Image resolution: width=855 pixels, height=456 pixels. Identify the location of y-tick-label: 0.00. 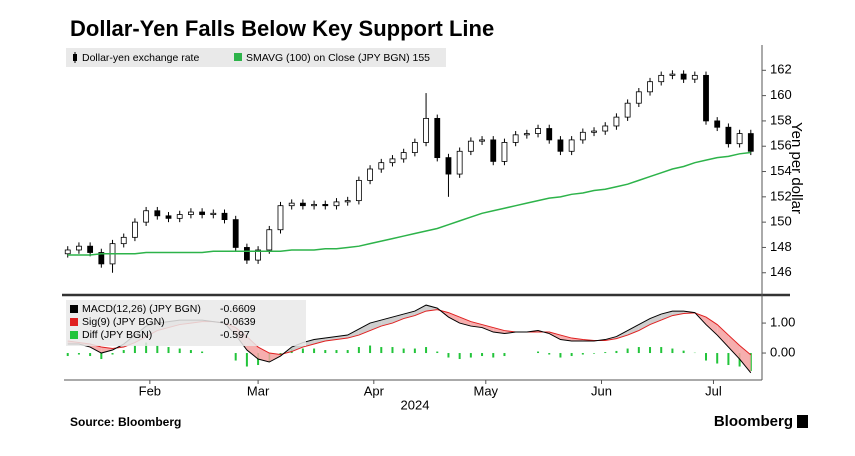
(782, 351).